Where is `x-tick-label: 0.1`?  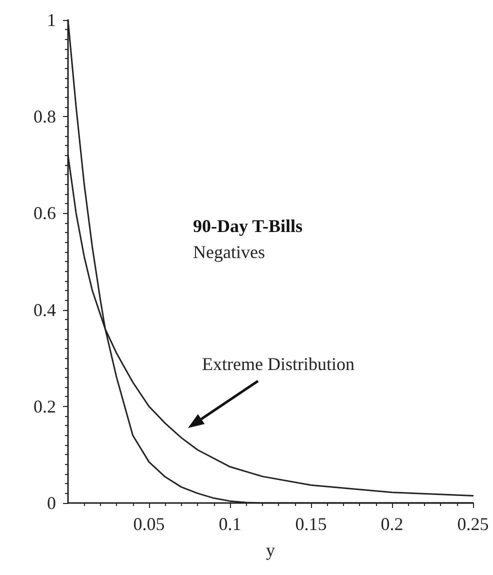
x-tick-label: 0.1 is located at coordinates (230, 524).